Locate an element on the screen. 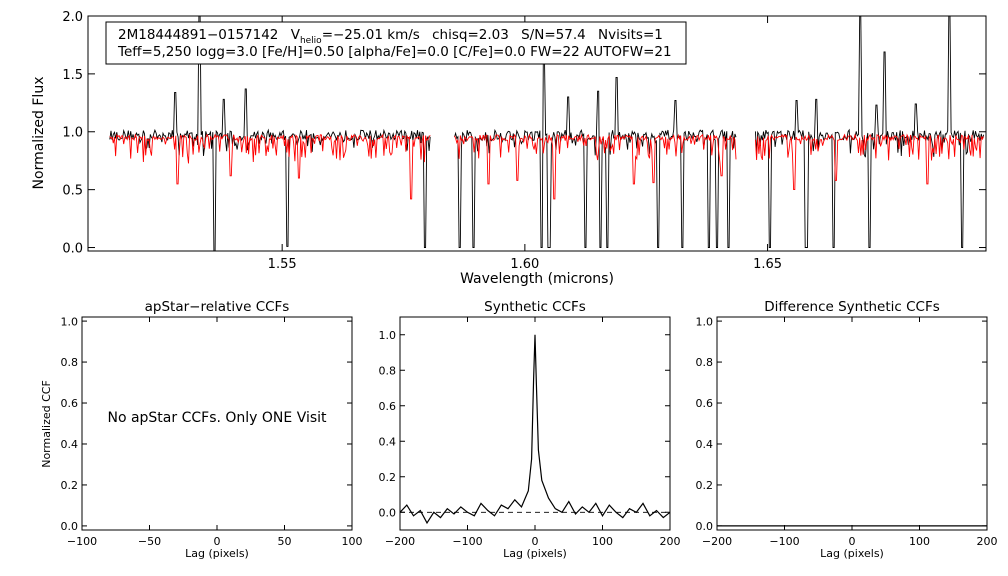 The width and height of the screenshot is (1008, 576). apstar-ccf-x-tick-label: 50 is located at coordinates (285, 541).